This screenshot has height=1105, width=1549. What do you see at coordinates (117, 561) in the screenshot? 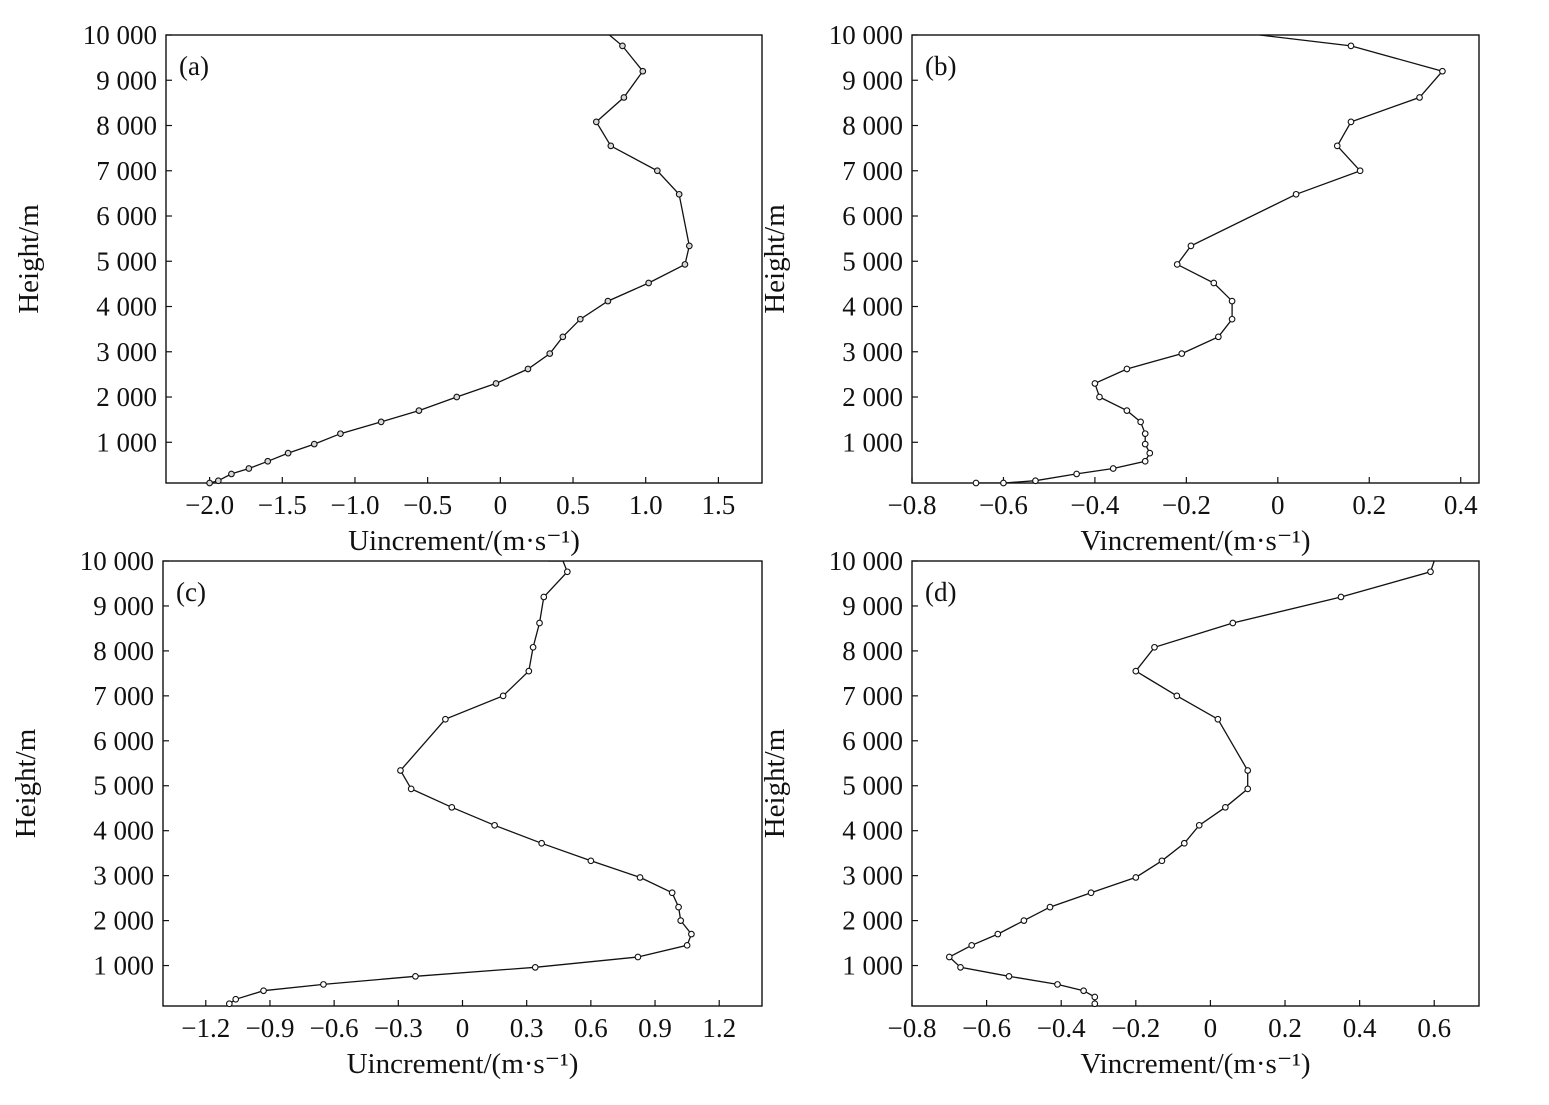
I see `panel-c-y-tick-label: 10 000` at bounding box center [117, 561].